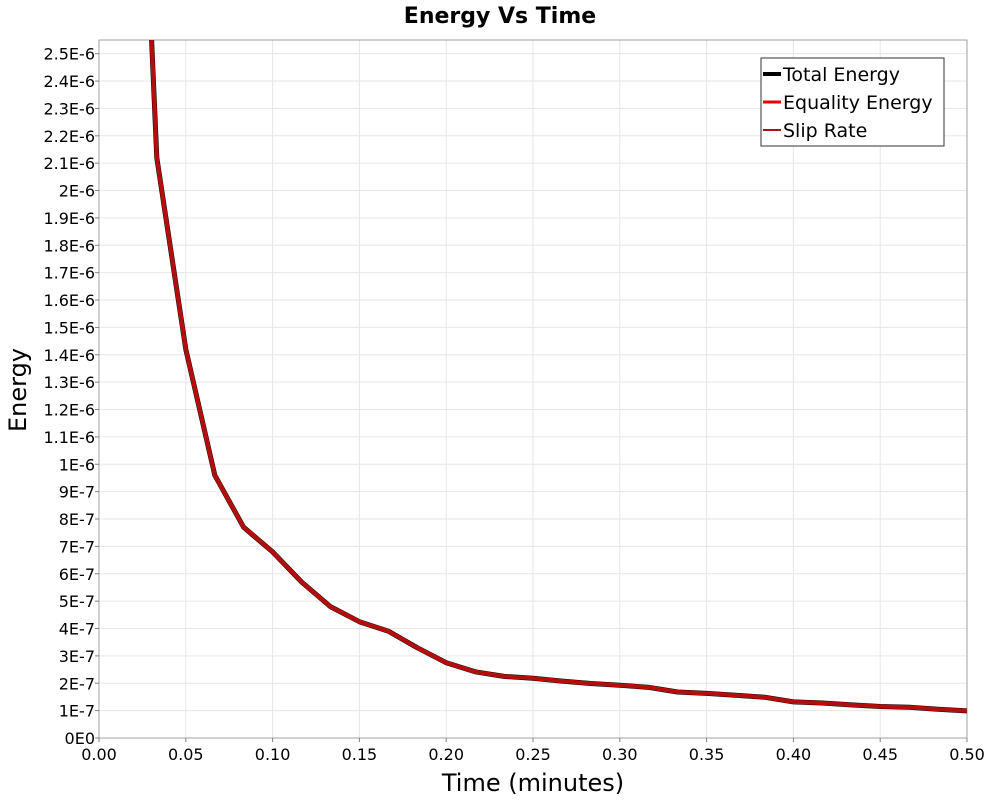  Describe the element at coordinates (77, 492) in the screenshot. I see `y-tick-label: 9E-7` at that location.